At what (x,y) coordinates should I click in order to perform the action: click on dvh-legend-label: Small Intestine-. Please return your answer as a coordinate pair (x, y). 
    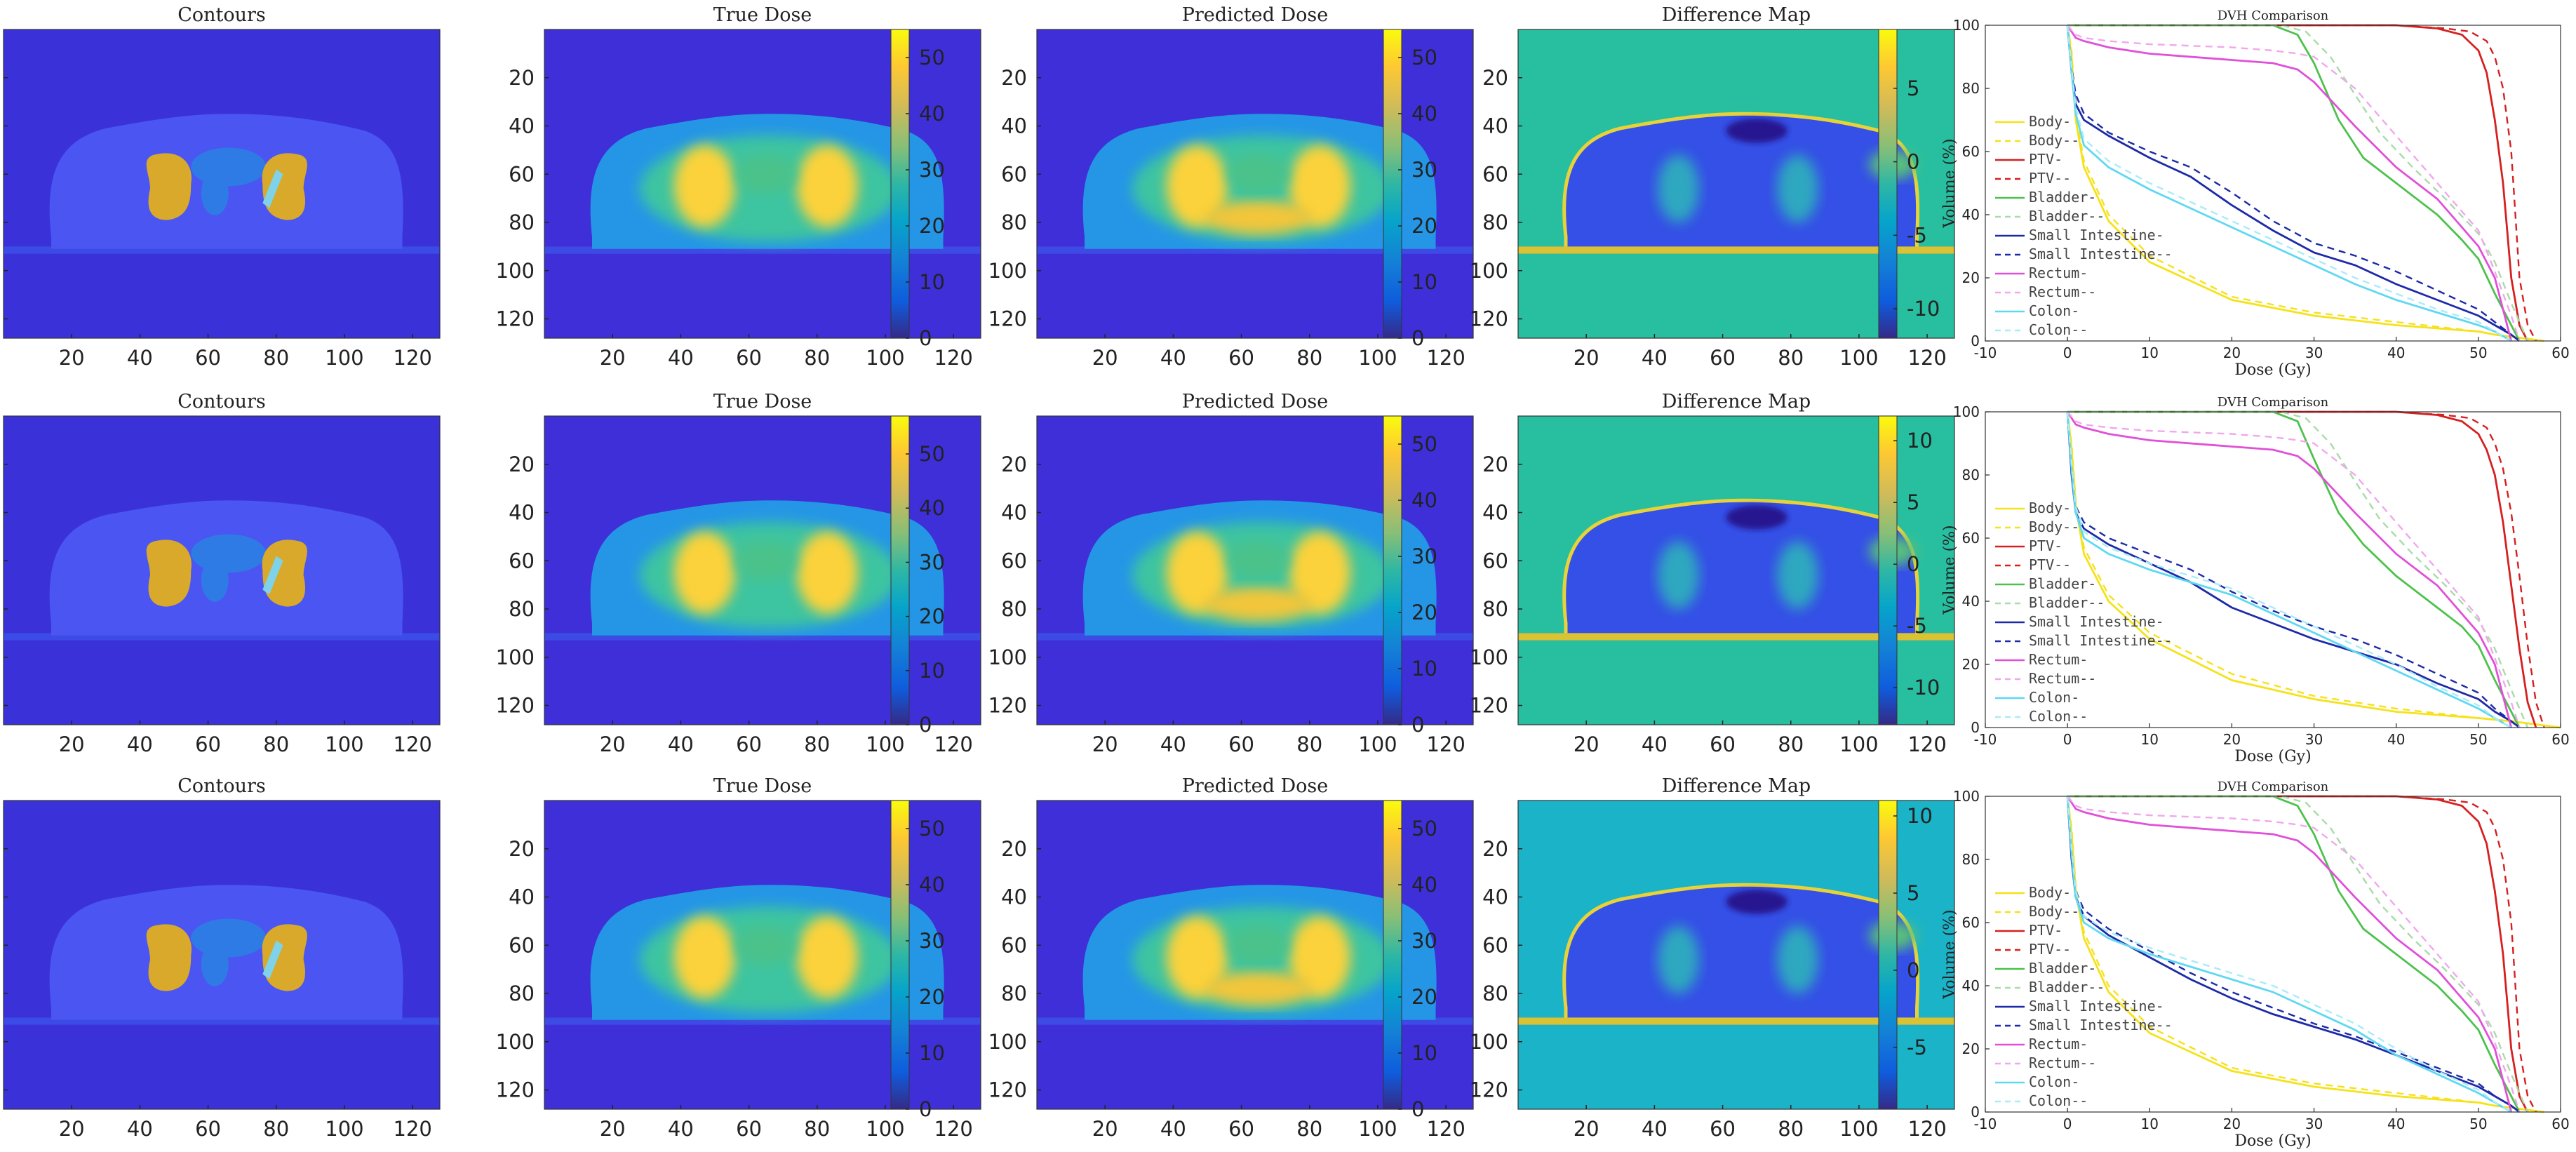
    Looking at the image, I should click on (2096, 622).